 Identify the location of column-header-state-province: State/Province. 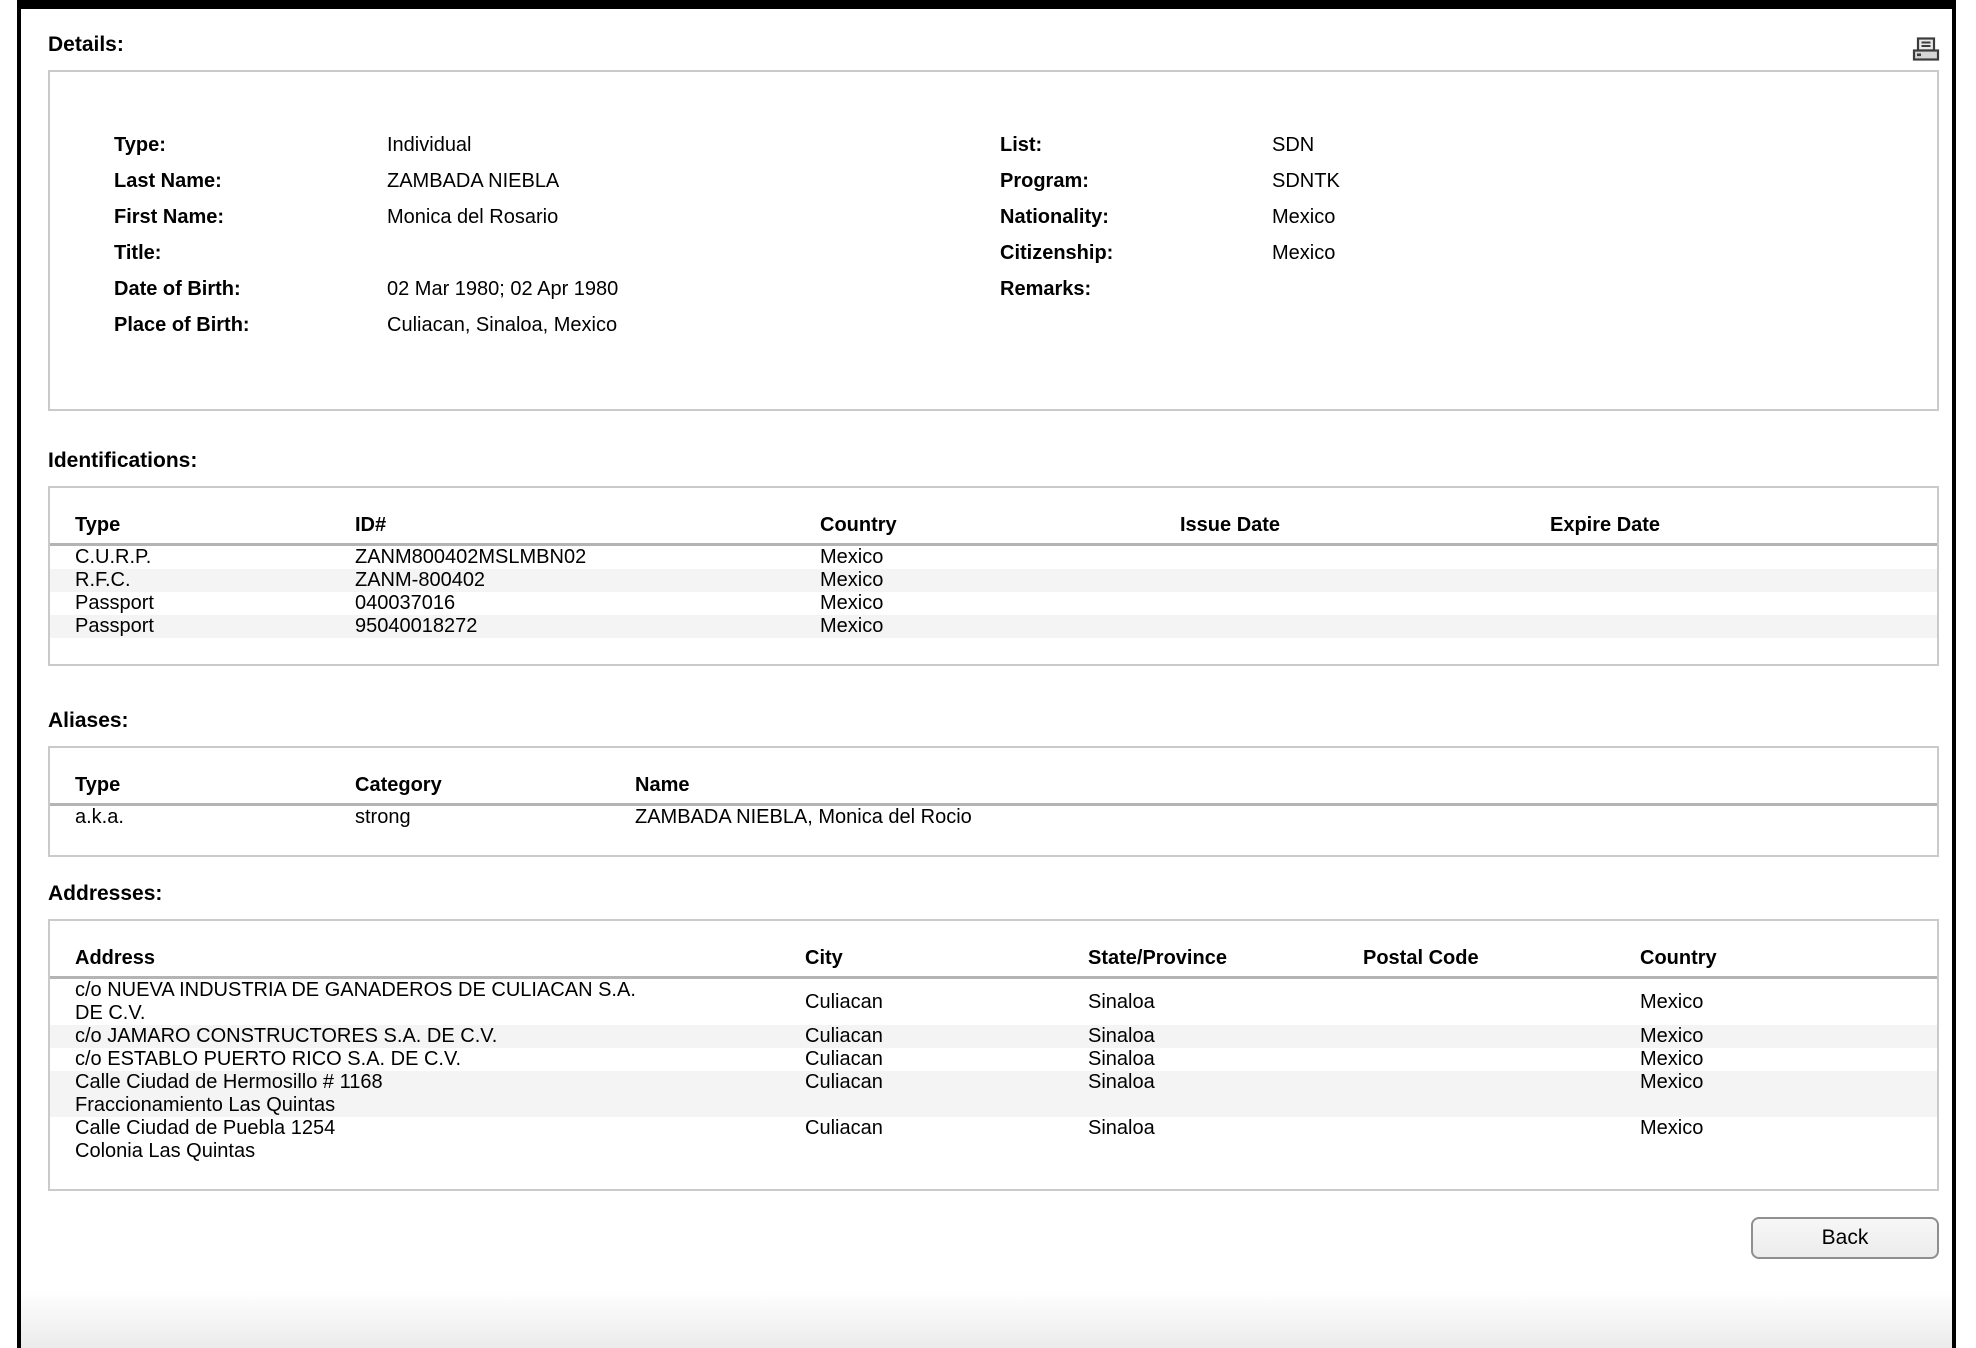
(1157, 958).